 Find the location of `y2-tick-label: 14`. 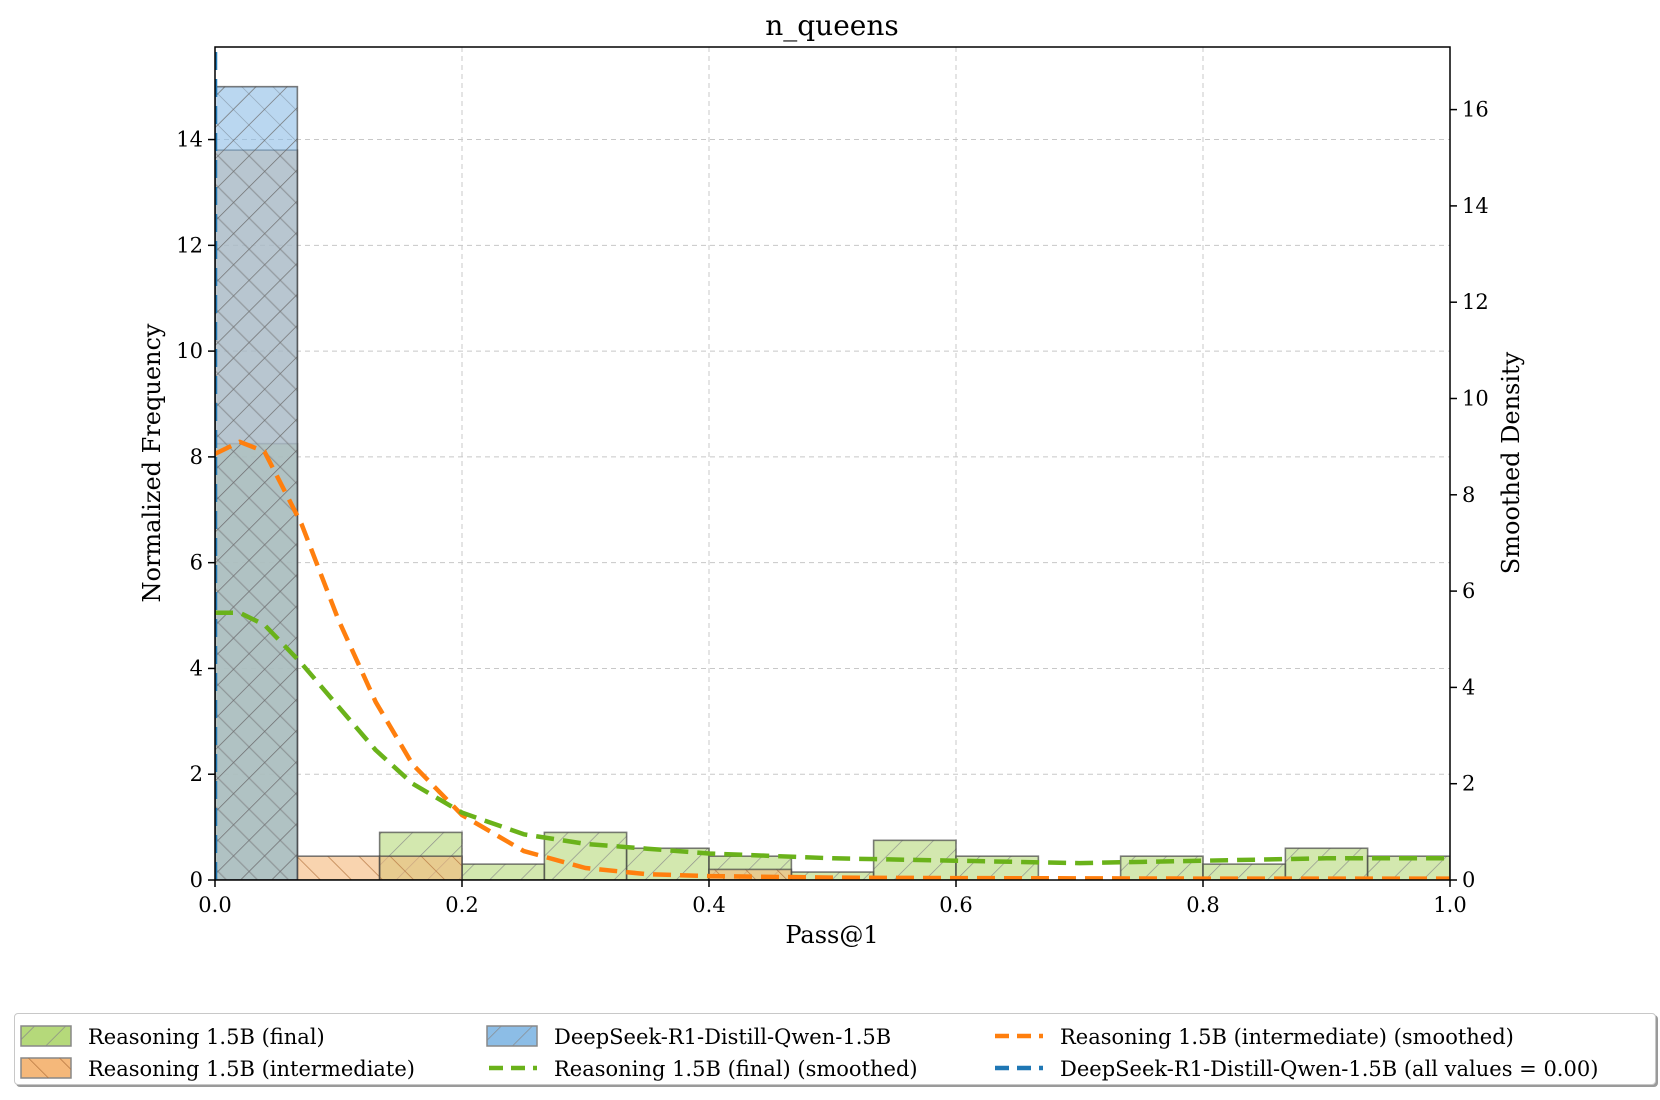

y2-tick-label: 14 is located at coordinates (1475, 206).